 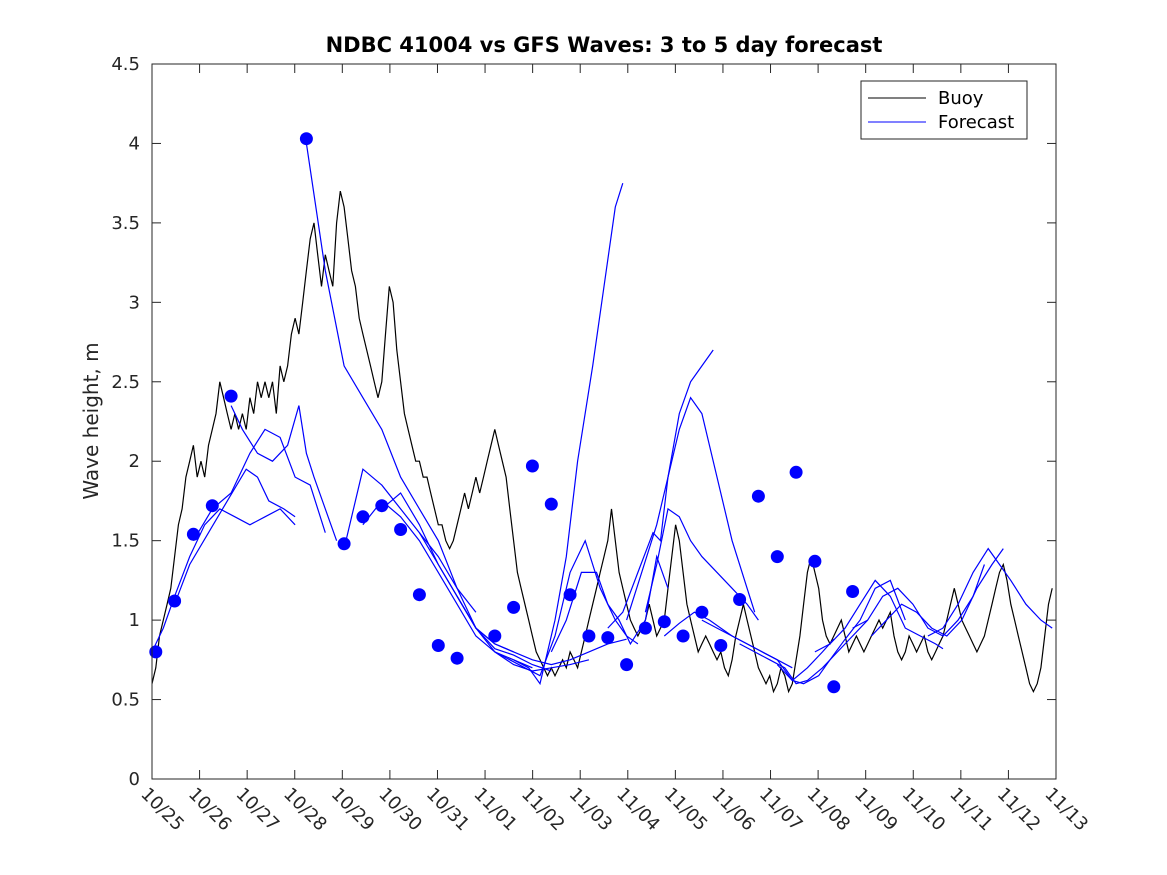 What do you see at coordinates (976, 122) in the screenshot?
I see `legend-forecast-label: Forecast` at bounding box center [976, 122].